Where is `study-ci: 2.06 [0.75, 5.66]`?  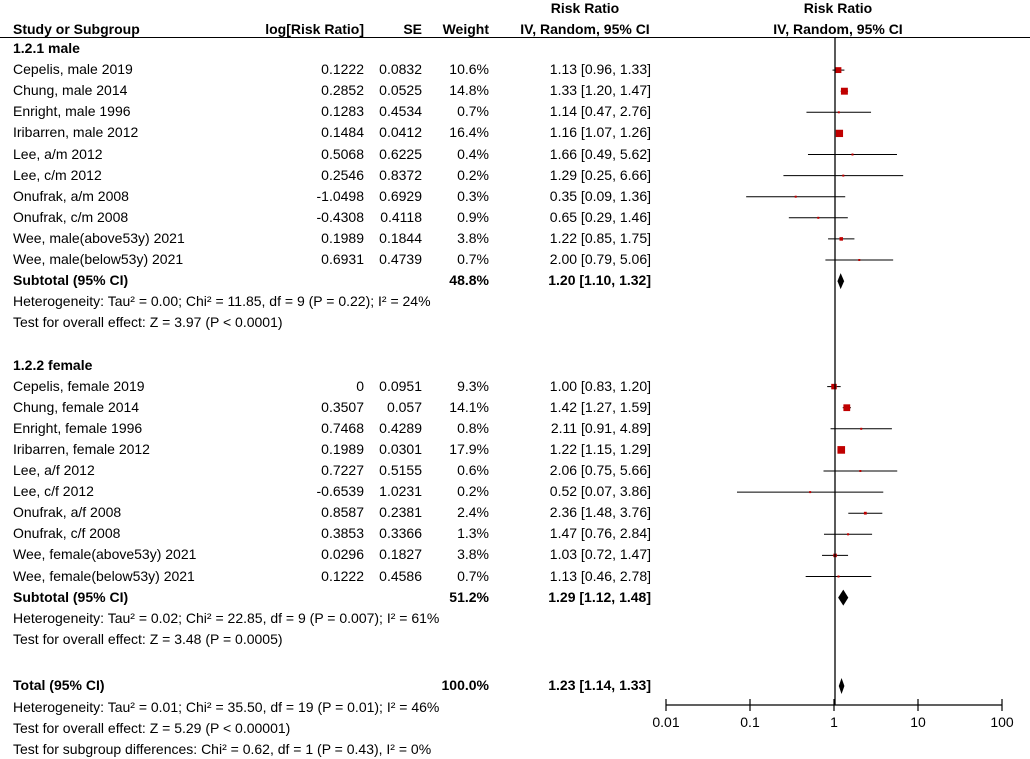
study-ci: 2.06 [0.75, 5.66] is located at coordinates (600, 470).